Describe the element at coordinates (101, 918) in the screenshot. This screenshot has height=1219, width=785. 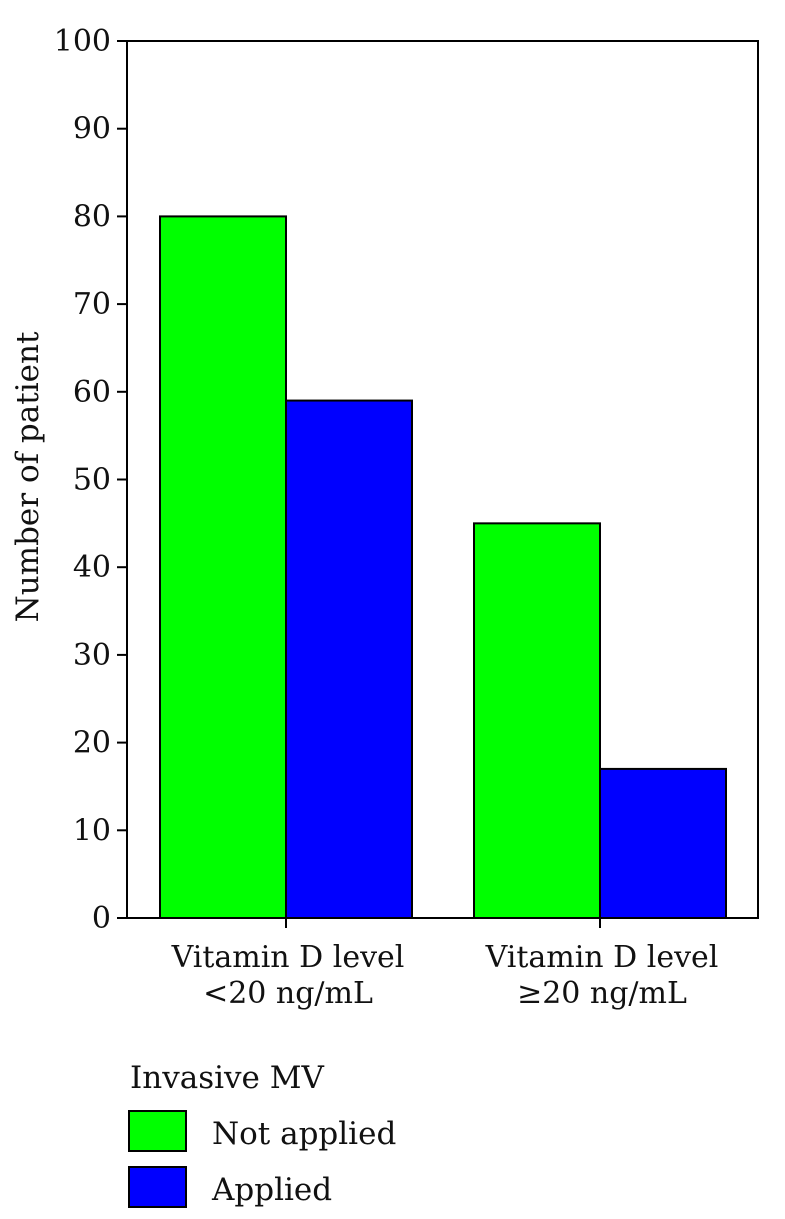
I see `y-tick-label: 0` at that location.